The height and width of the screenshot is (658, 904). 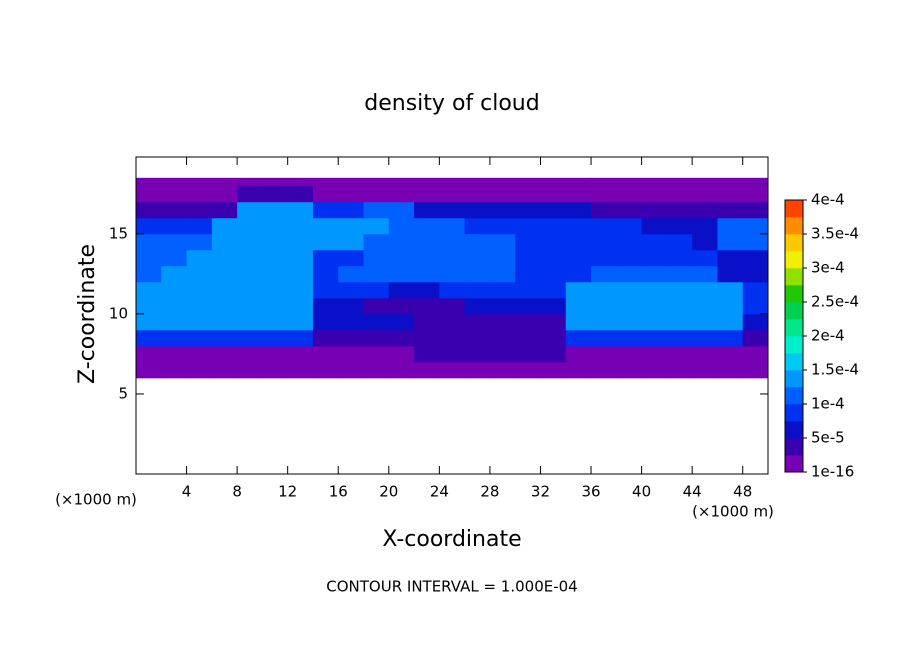 I want to click on x-tick-label: 24, so click(x=439, y=492).